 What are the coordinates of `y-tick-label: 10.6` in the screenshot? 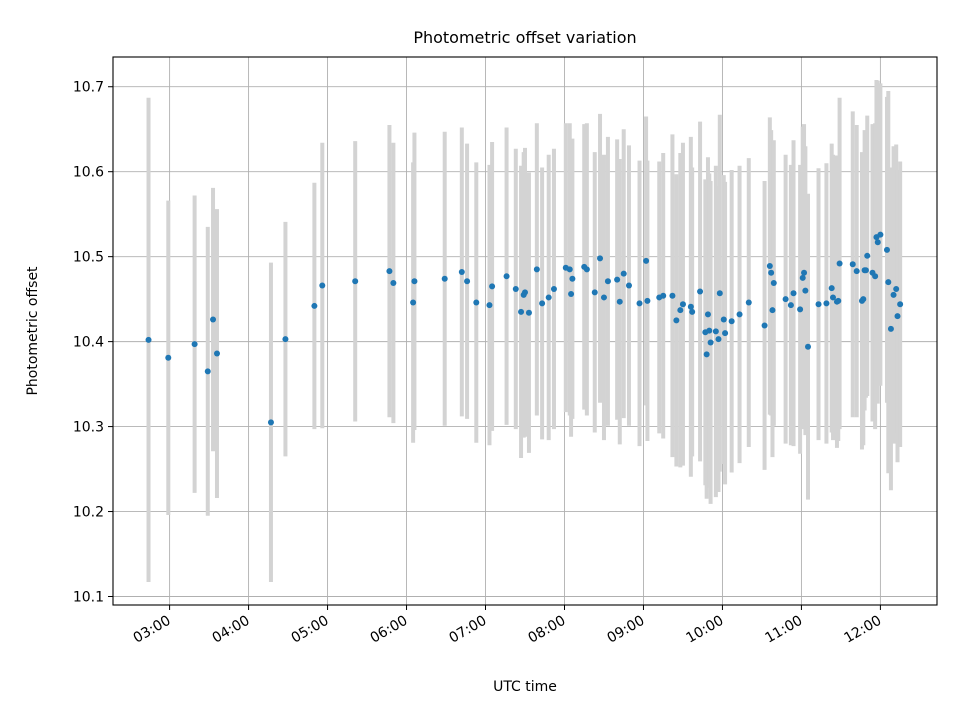 It's located at (88, 173).